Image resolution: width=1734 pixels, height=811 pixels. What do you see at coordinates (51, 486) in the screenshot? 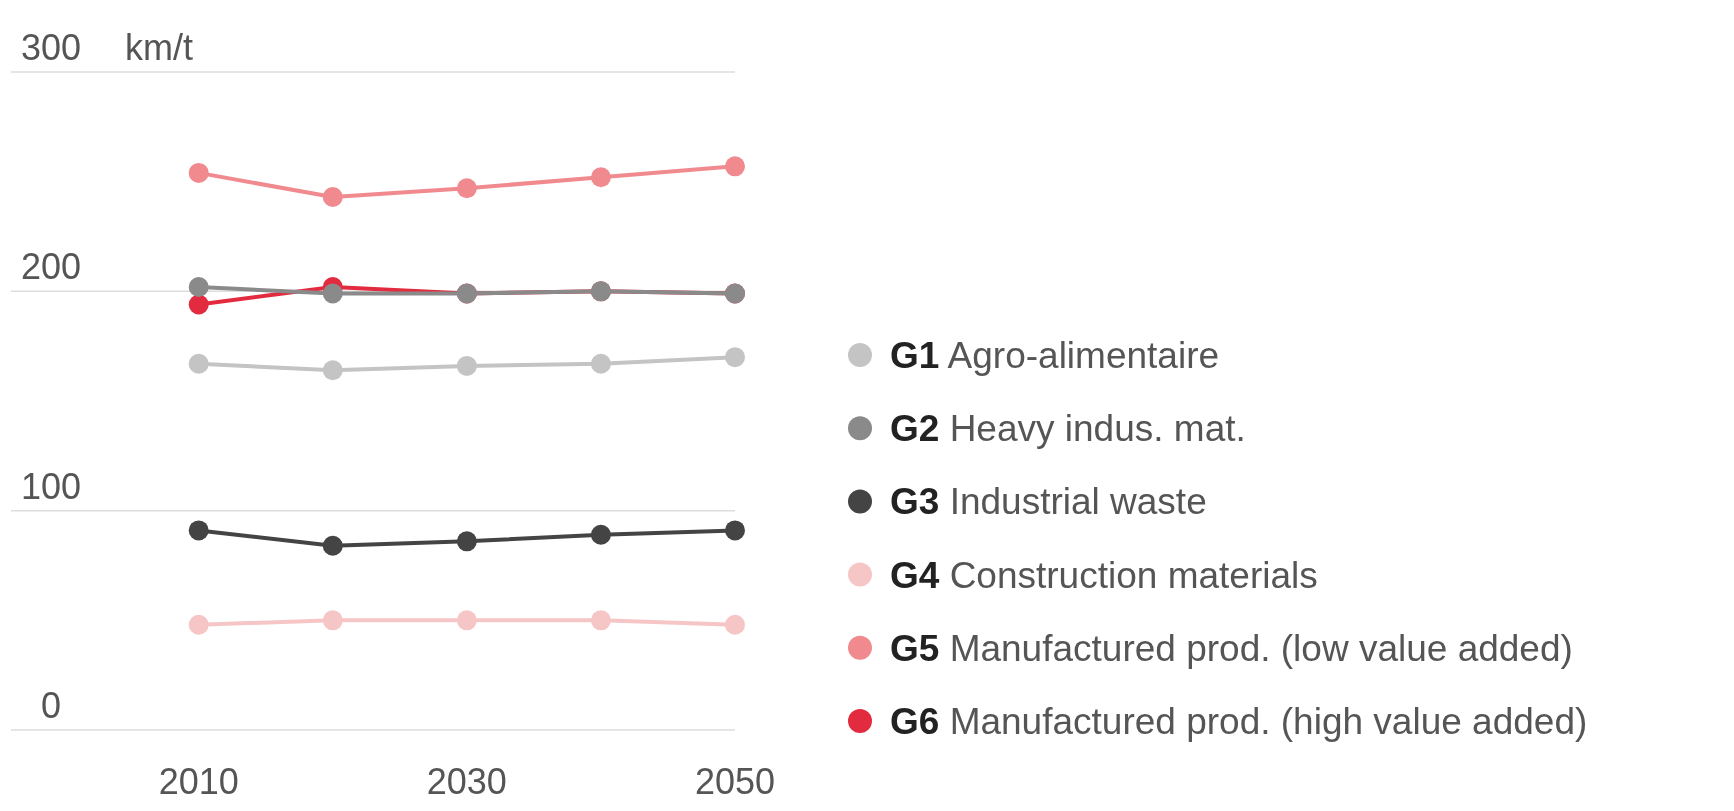
I see `y-tick-label: 100` at bounding box center [51, 486].